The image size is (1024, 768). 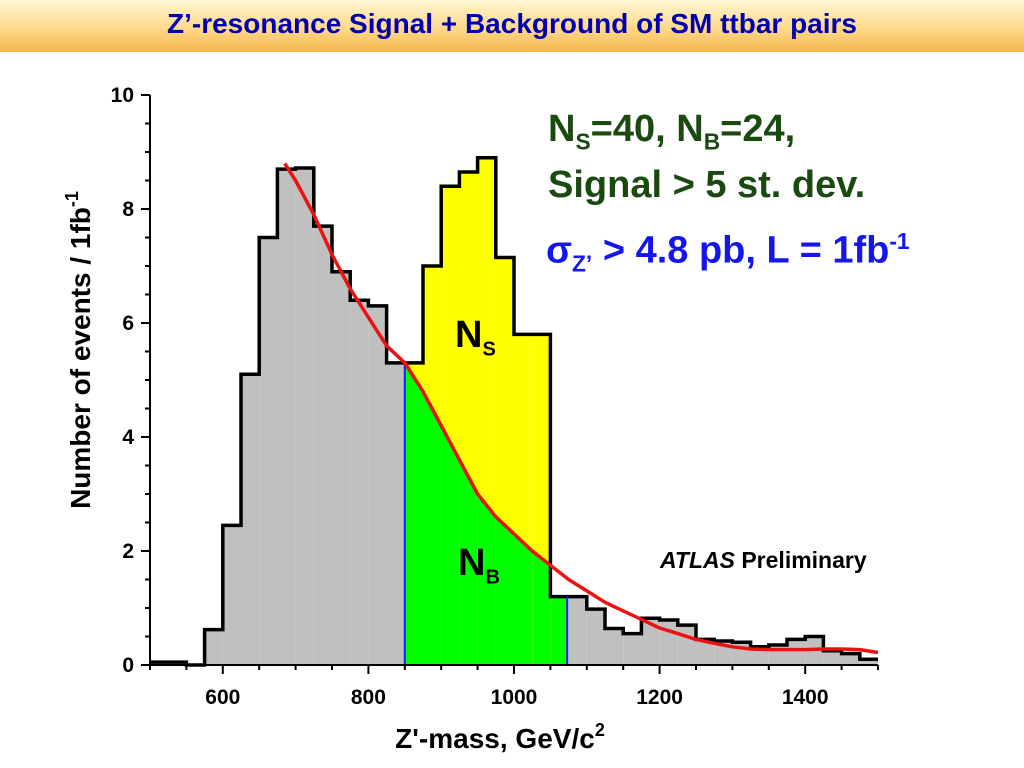 I want to click on ns-region-label: NS, so click(x=475, y=337).